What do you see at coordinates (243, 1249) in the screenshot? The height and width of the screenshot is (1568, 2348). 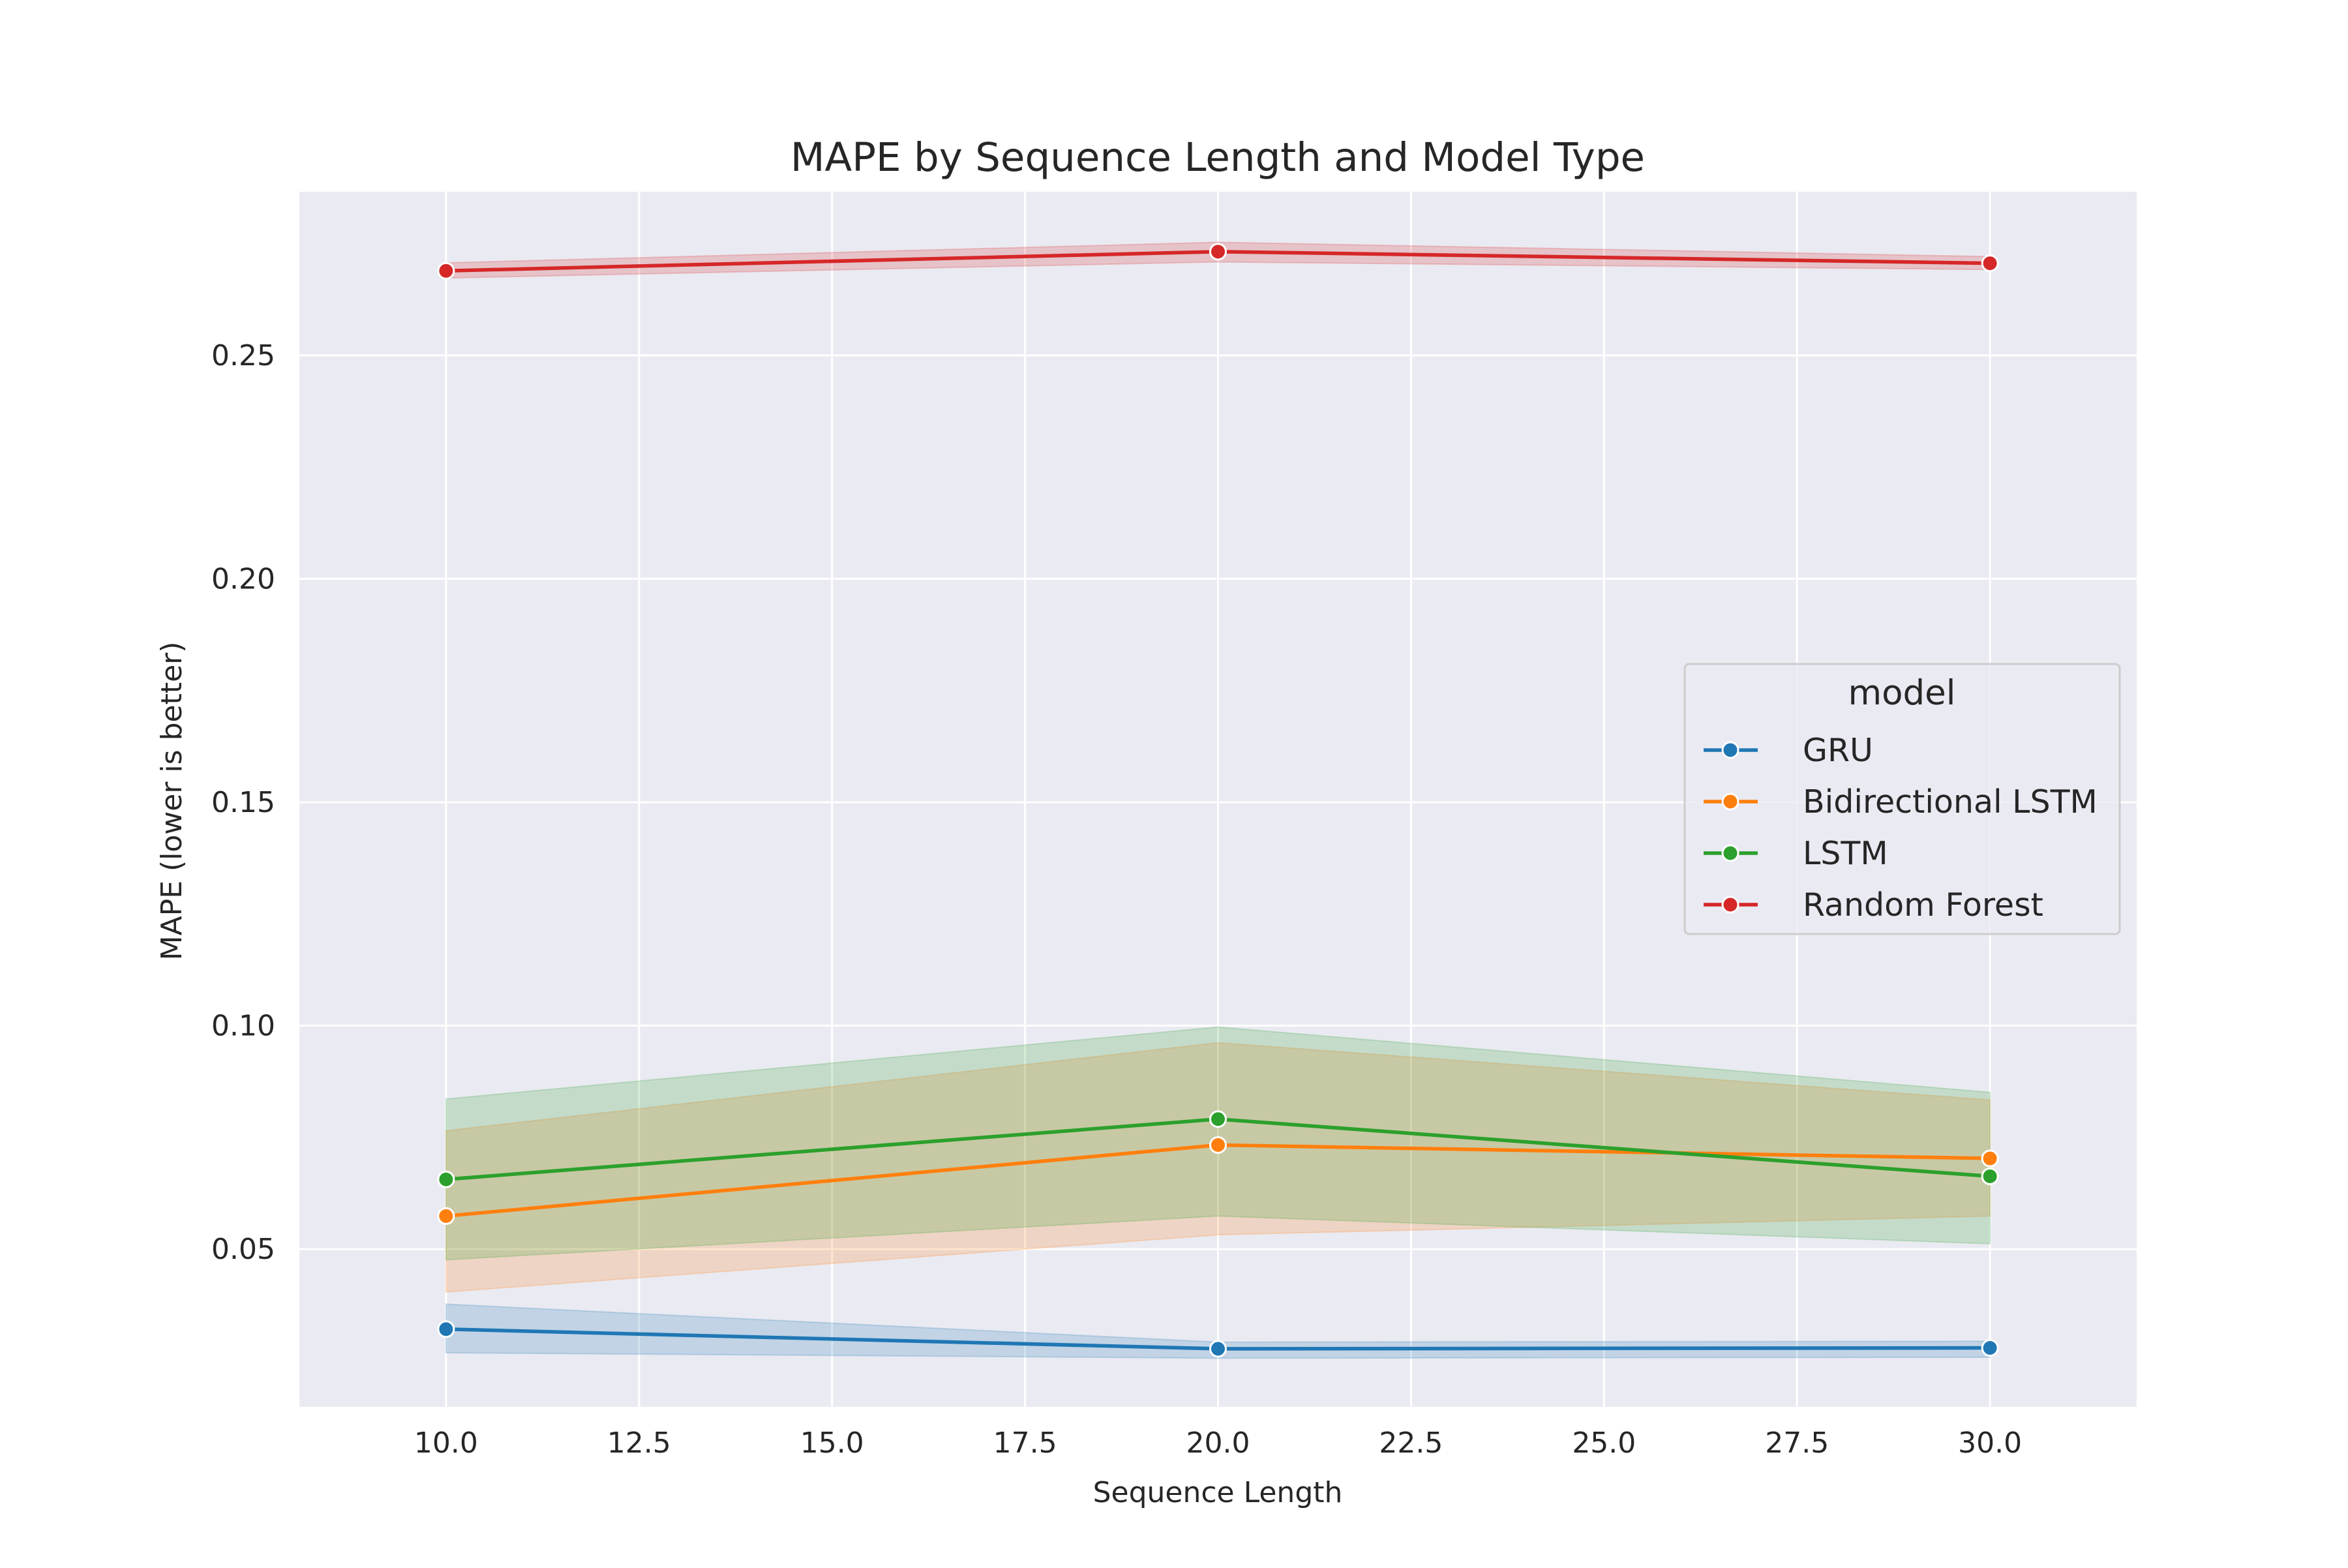 I see `y-tick-label: 0.05` at bounding box center [243, 1249].